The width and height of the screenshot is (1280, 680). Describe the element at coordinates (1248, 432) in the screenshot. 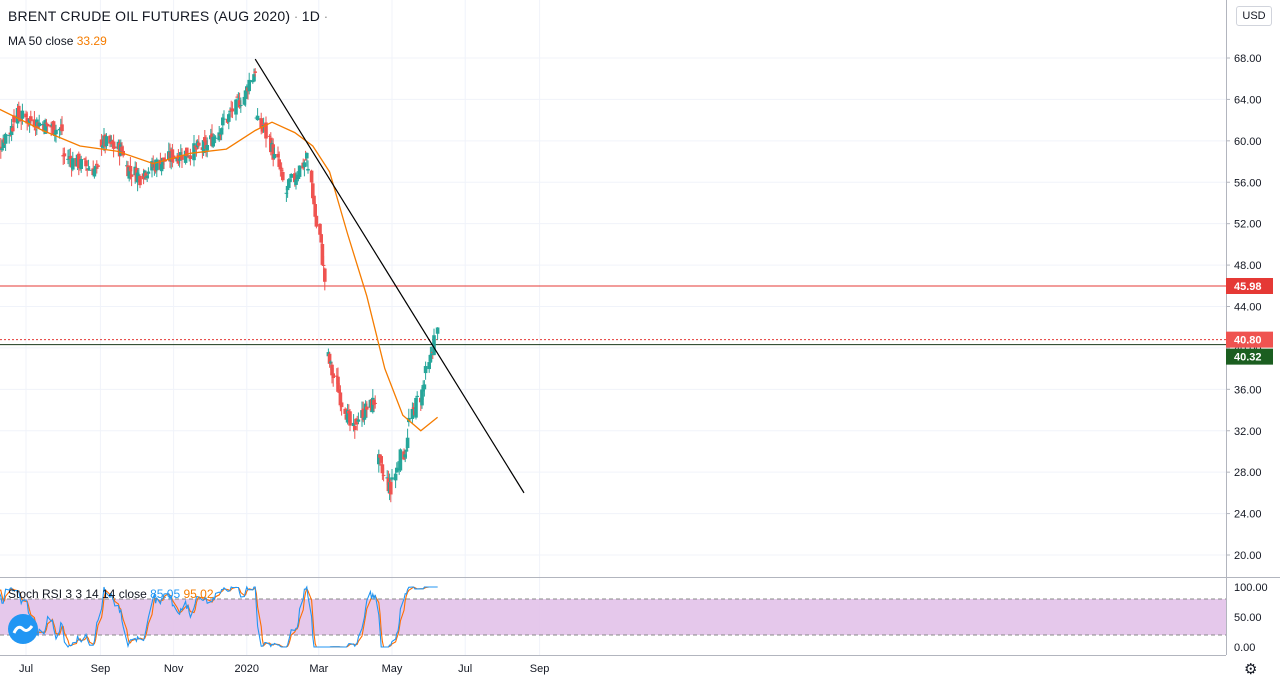

I see `price-tick-label: 32.00` at that location.